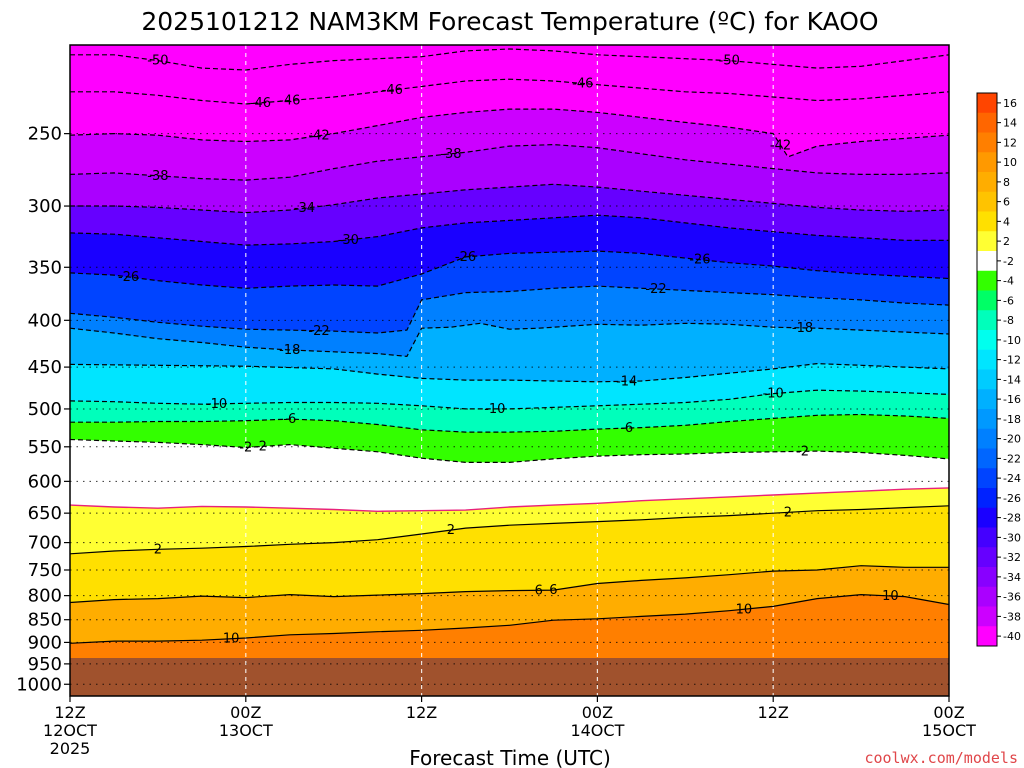 The width and height of the screenshot is (1024, 768). Describe the element at coordinates (70, 730) in the screenshot. I see `x-tick-date: 12OCT` at that location.